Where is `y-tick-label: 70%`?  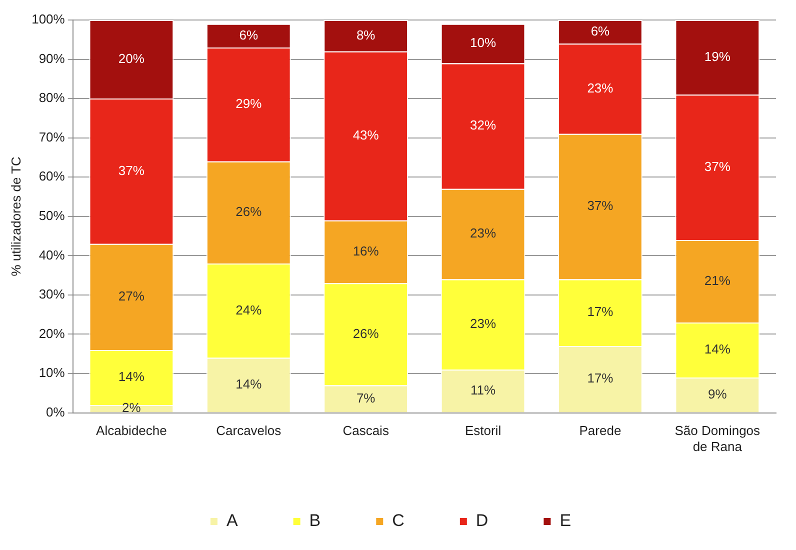
y-tick-label: 70% is located at coordinates (52, 136).